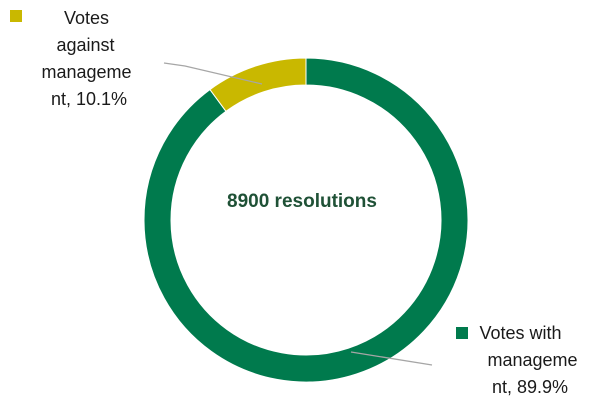 This screenshot has height=403, width=596. I want to click on slice-label-votes-against-management: Votes against manageme nt, 10.1%, so click(73, 58).